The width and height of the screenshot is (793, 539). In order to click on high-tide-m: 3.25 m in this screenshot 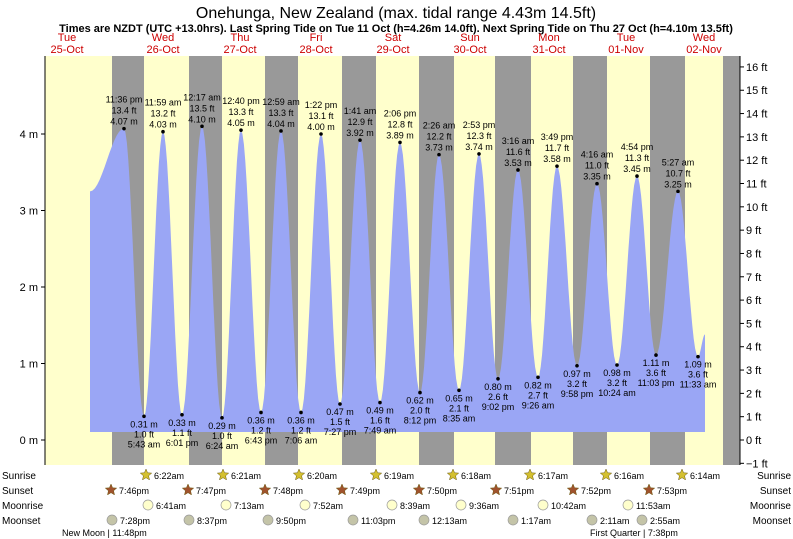, I will do `click(678, 184)`.